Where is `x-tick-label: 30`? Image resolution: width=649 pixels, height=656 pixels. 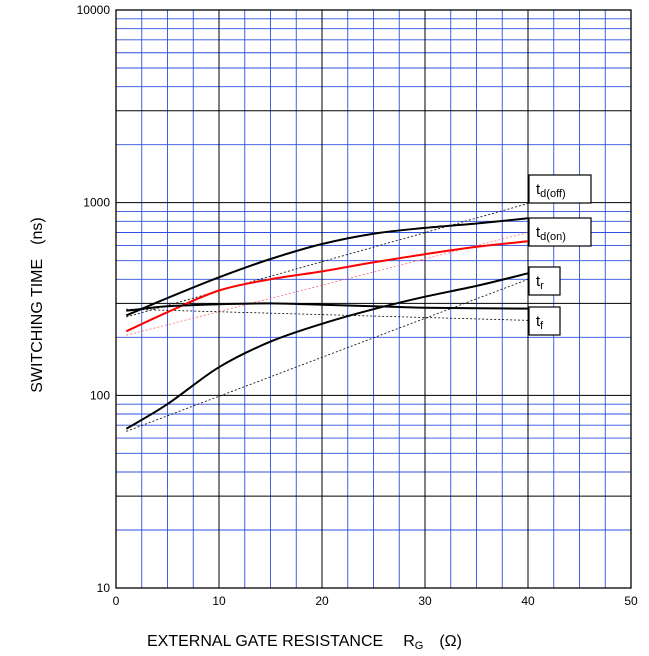
x-tick-label: 30 is located at coordinates (425, 601).